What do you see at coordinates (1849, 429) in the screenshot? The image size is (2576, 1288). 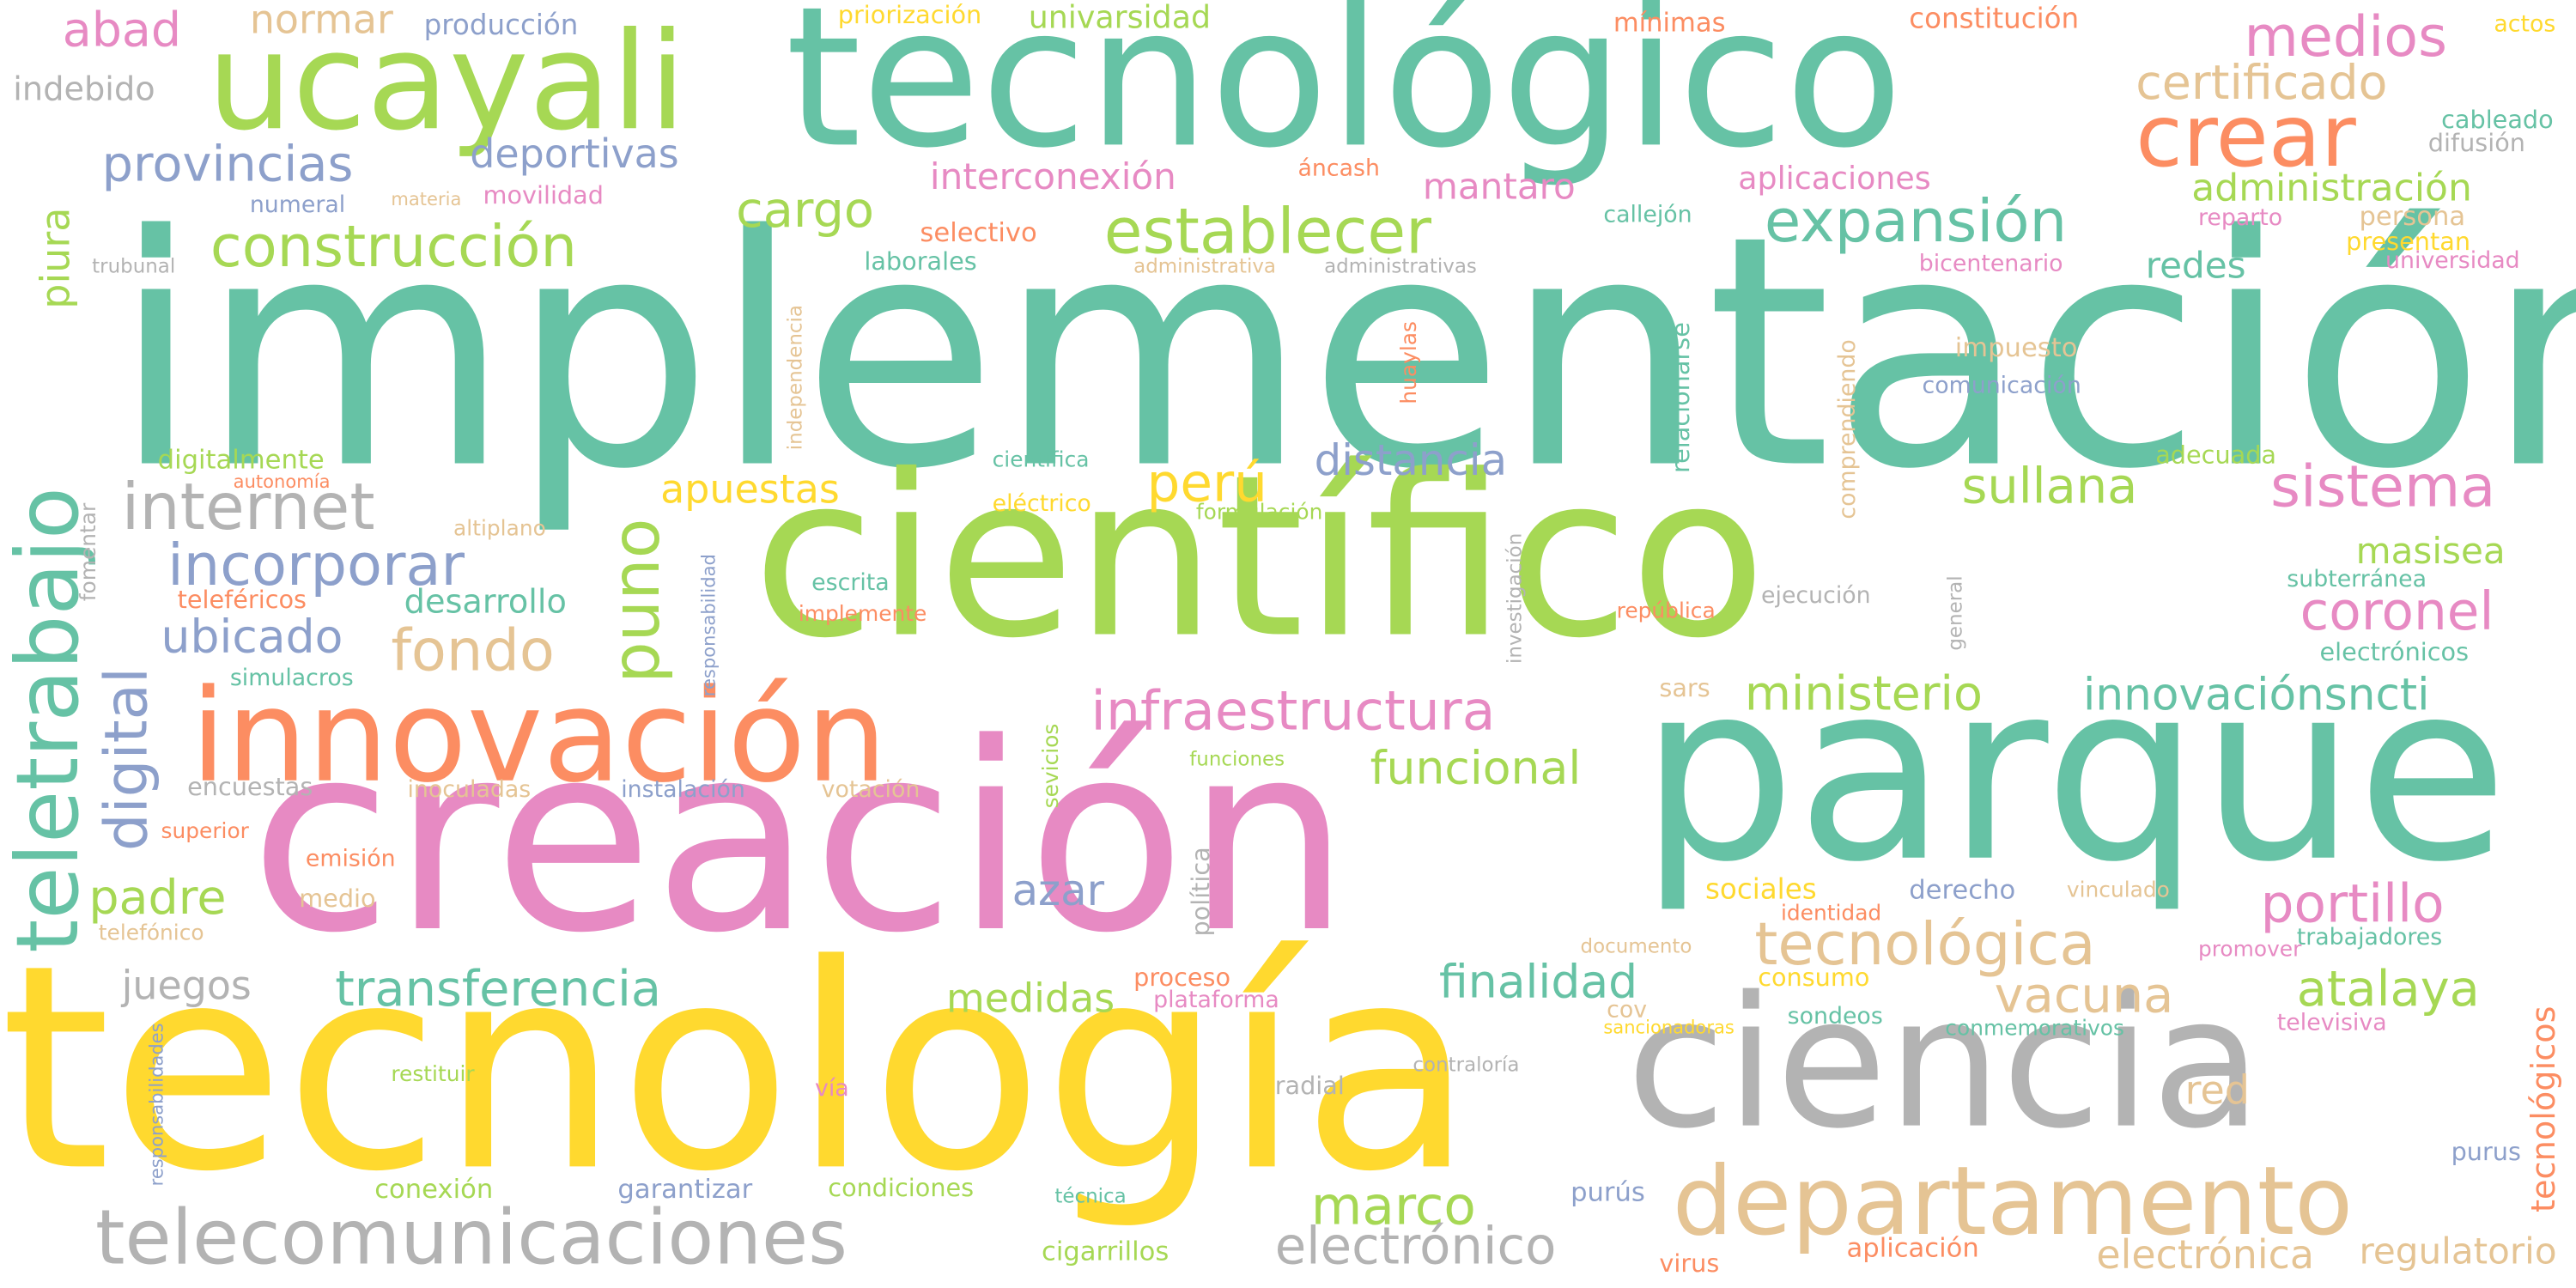 I see `word-cloud-word: comprendiendo` at bounding box center [1849, 429].